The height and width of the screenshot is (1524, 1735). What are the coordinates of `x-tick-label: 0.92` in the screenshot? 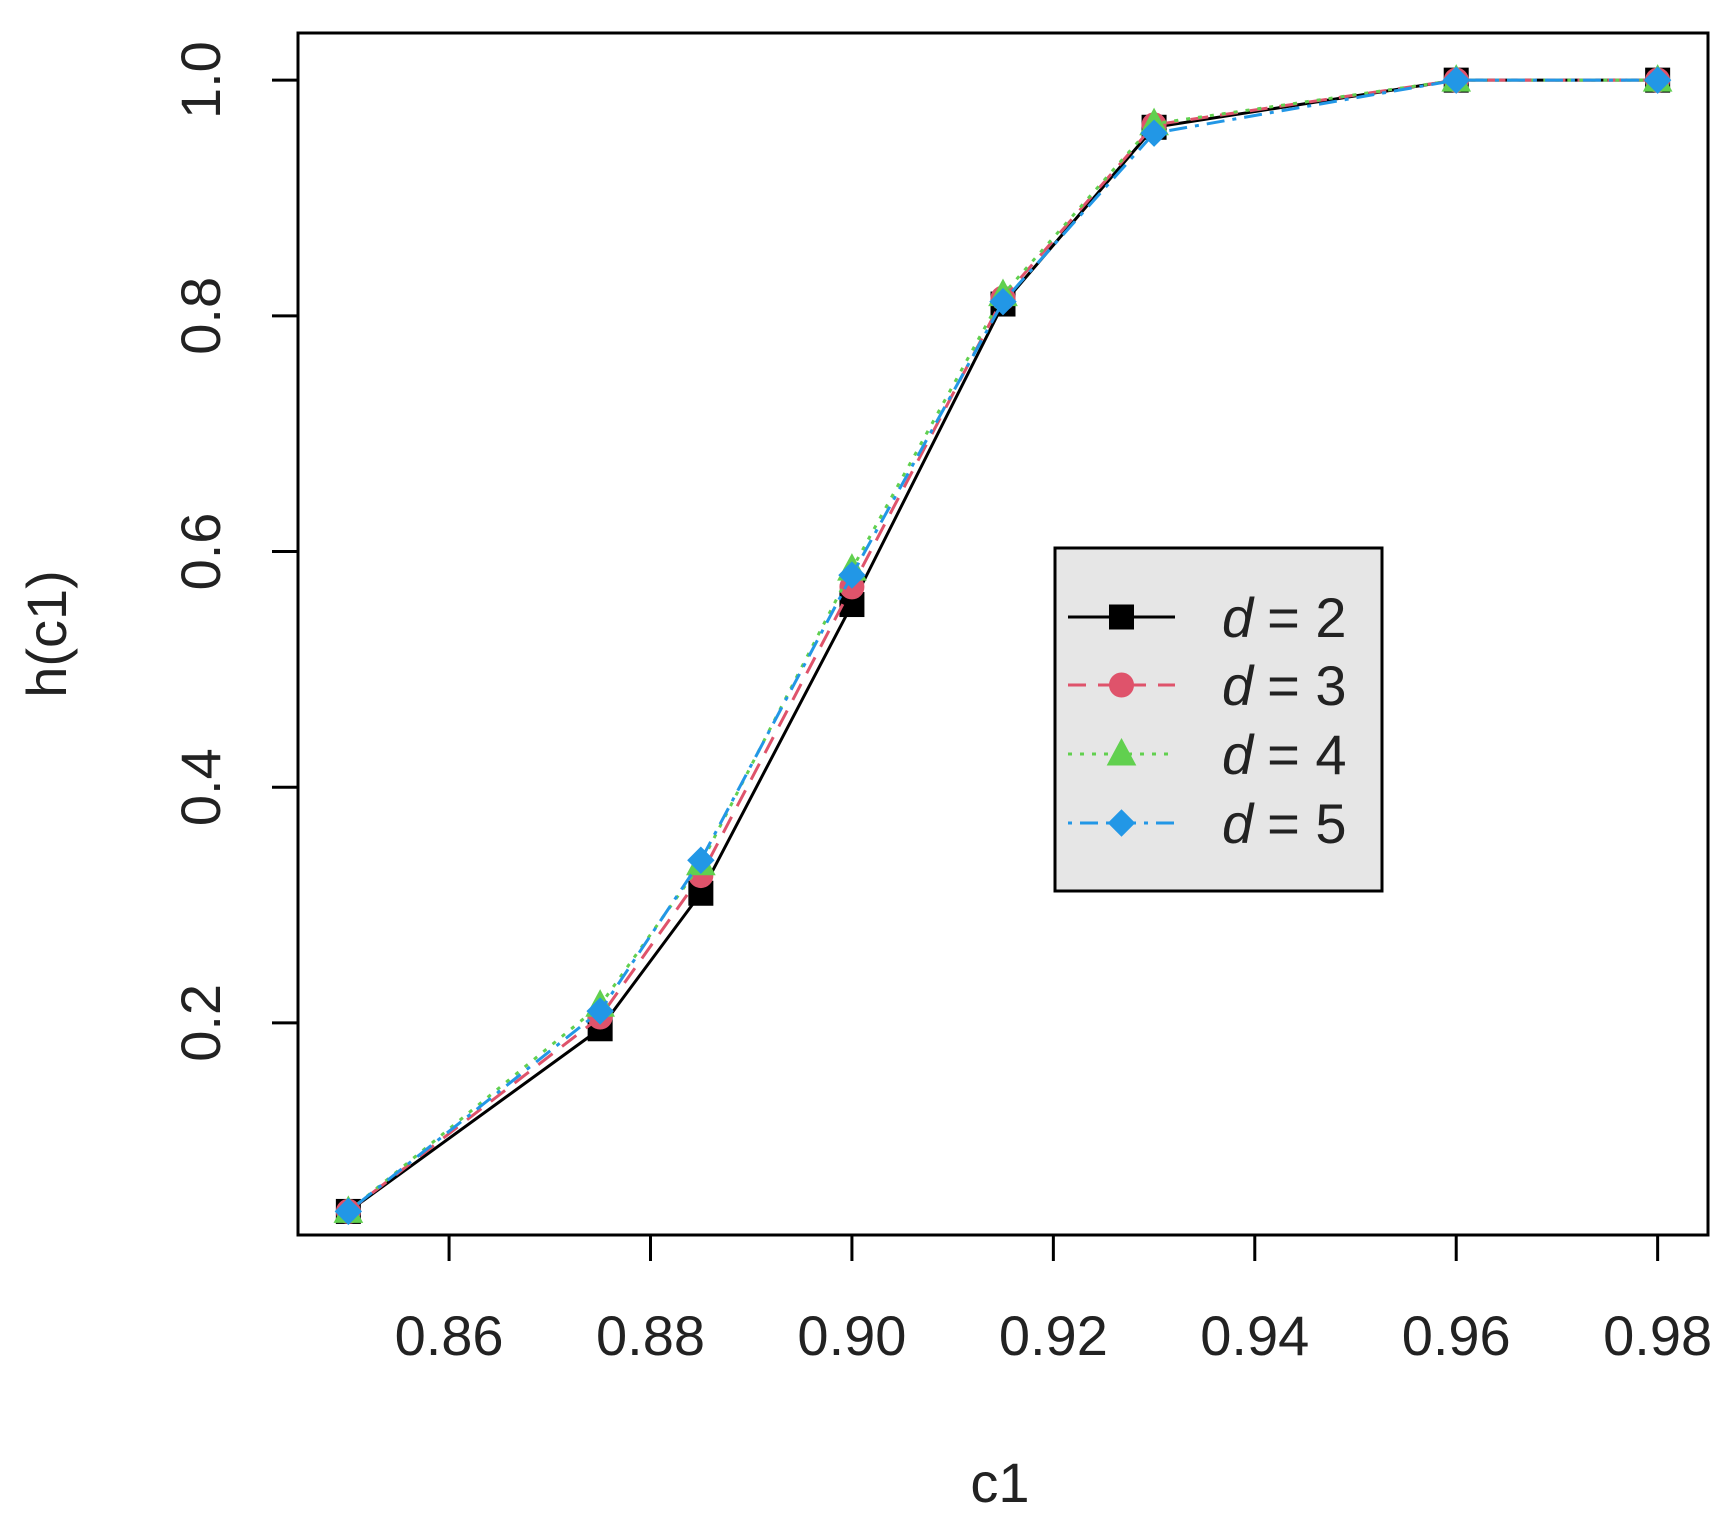 It's located at (1053, 1335).